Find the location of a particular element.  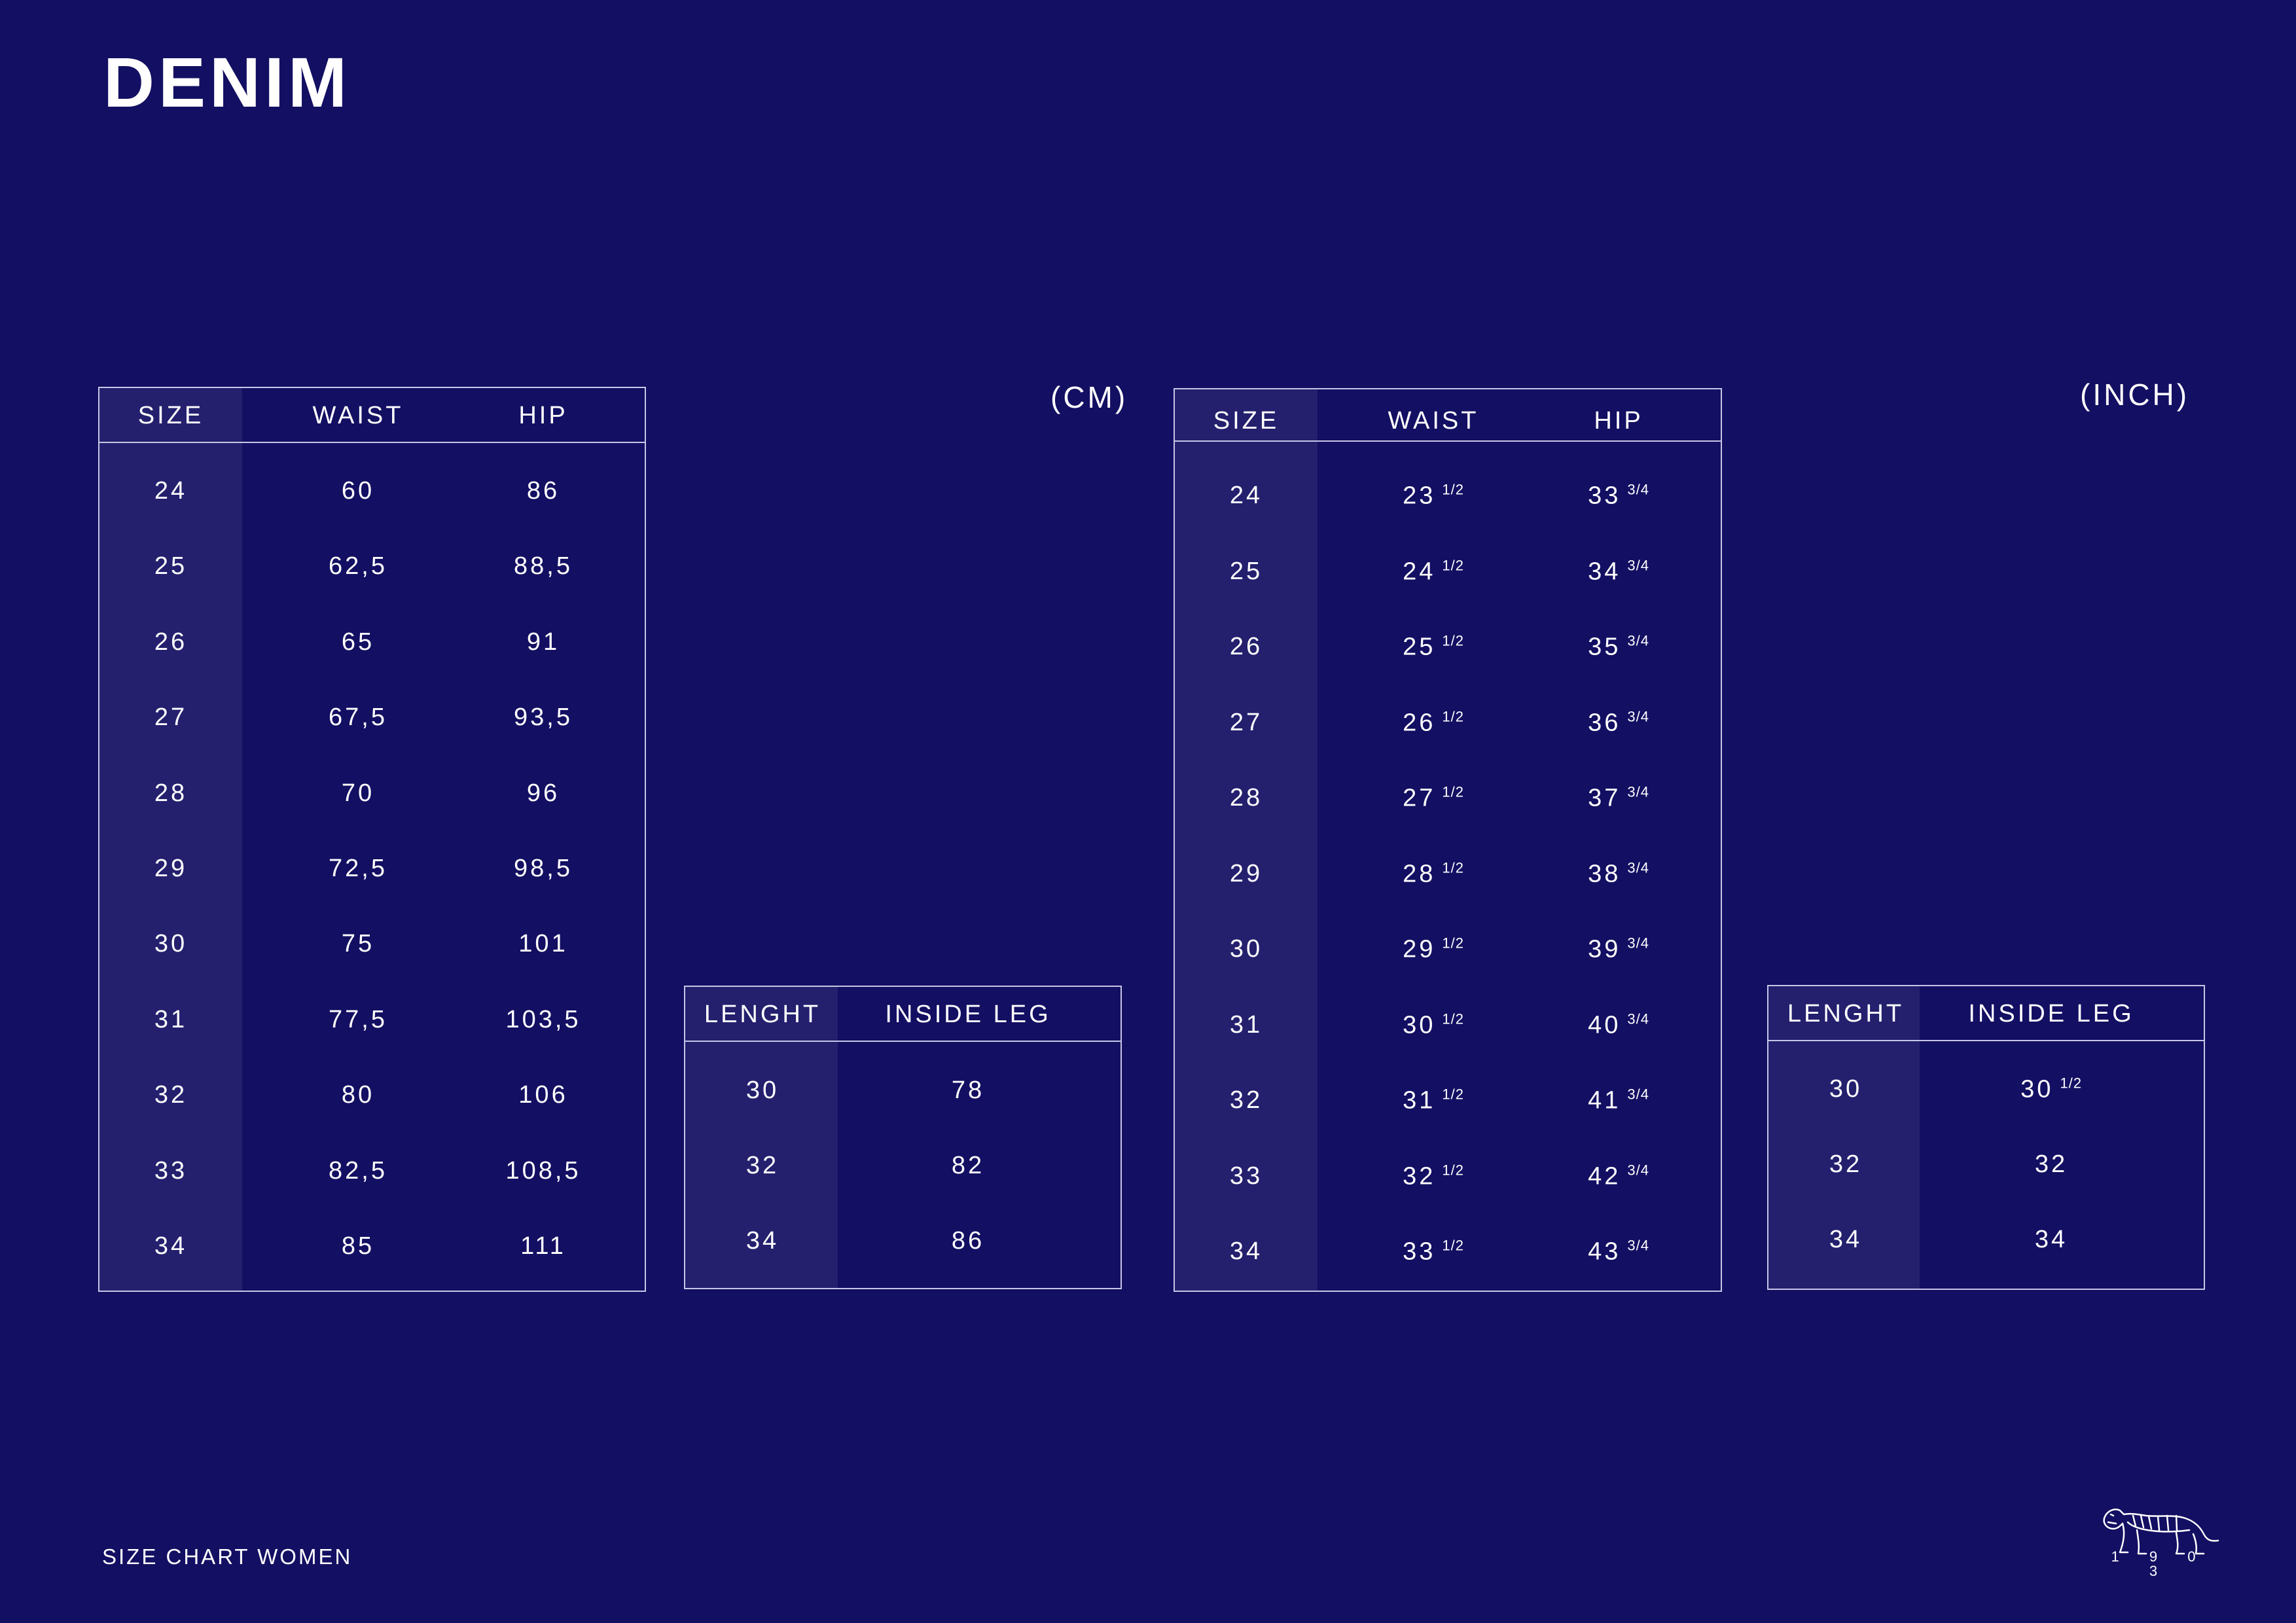

table-cell-waist: 29 1/2 is located at coordinates (1433, 949).